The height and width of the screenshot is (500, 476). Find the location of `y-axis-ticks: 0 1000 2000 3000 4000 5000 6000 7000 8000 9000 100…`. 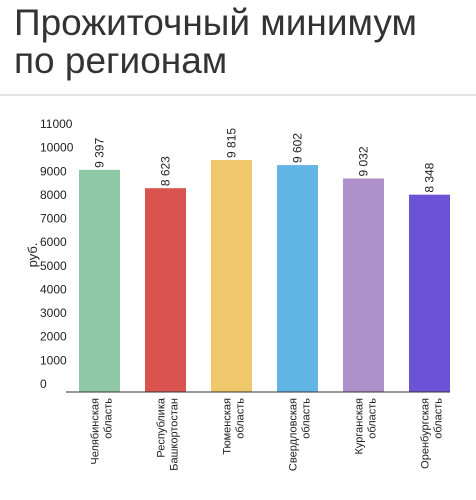

y-axis-ticks: 0 1000 2000 3000 4000 5000 6000 7000 8000 9000 100… is located at coordinates (57, 254).